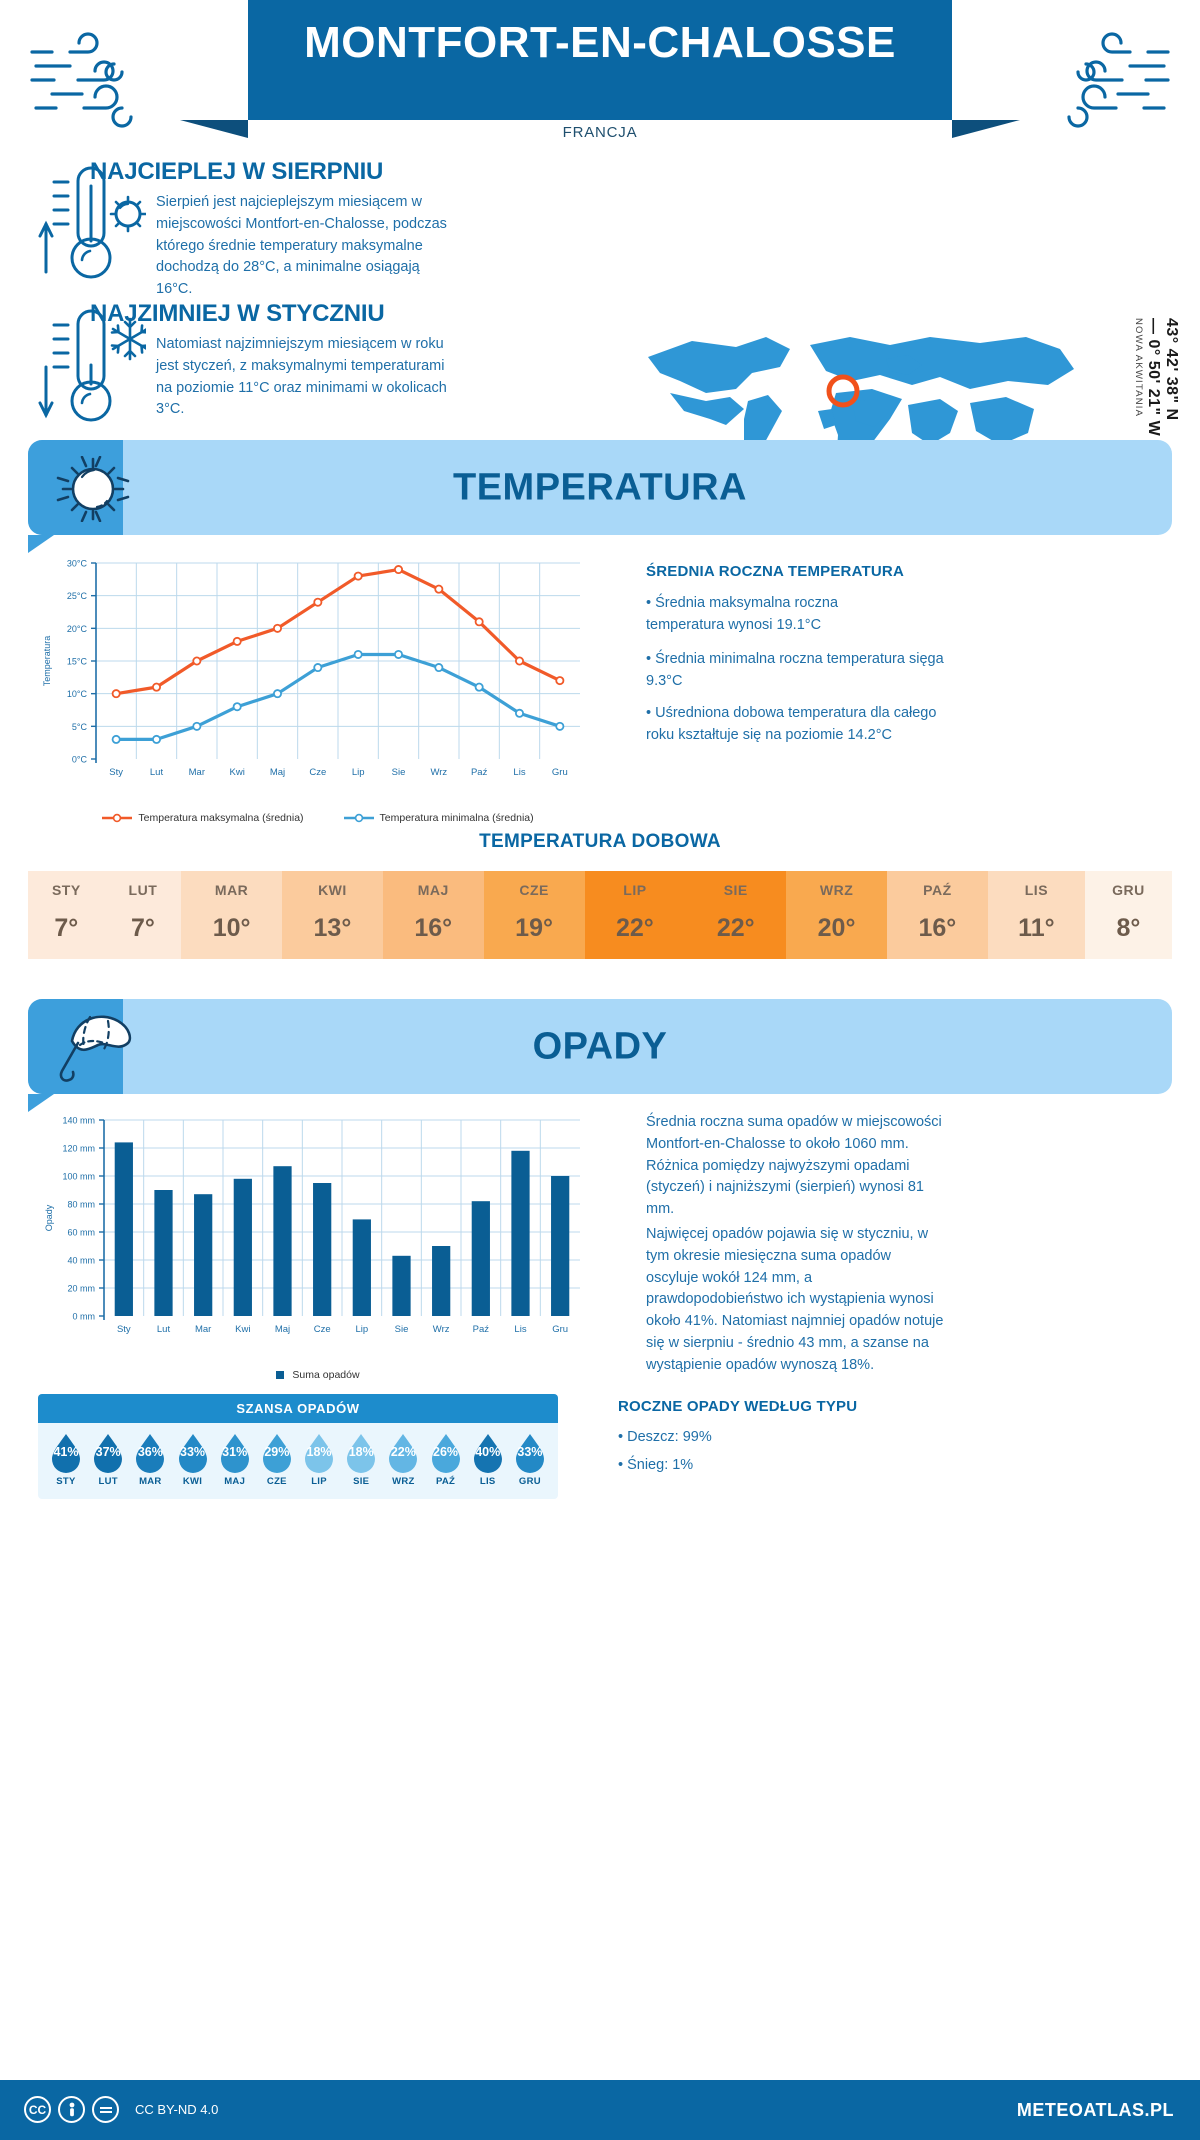  I want to click on license-badges: CC CC BY-ND 4.0, so click(121, 2109).